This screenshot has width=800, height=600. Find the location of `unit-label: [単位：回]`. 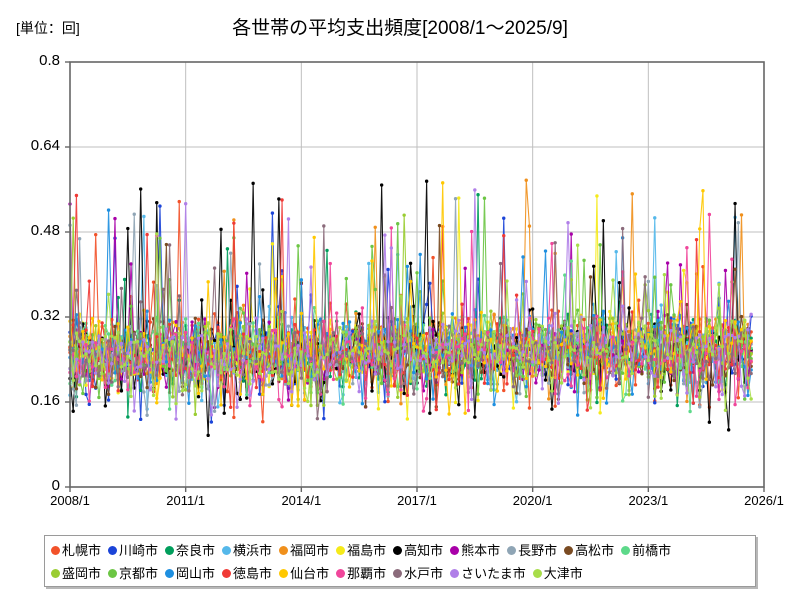

unit-label: [単位：回] is located at coordinates (48, 28).